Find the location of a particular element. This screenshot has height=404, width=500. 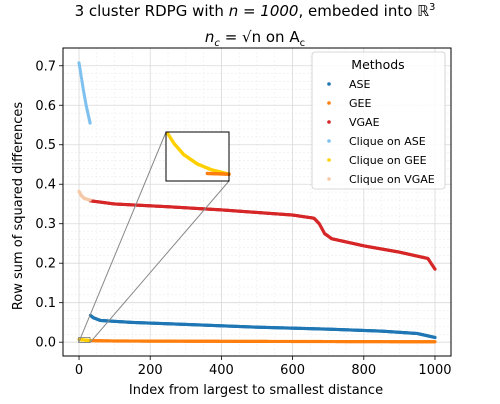

legend-label: Clique on GEE is located at coordinates (388, 160).